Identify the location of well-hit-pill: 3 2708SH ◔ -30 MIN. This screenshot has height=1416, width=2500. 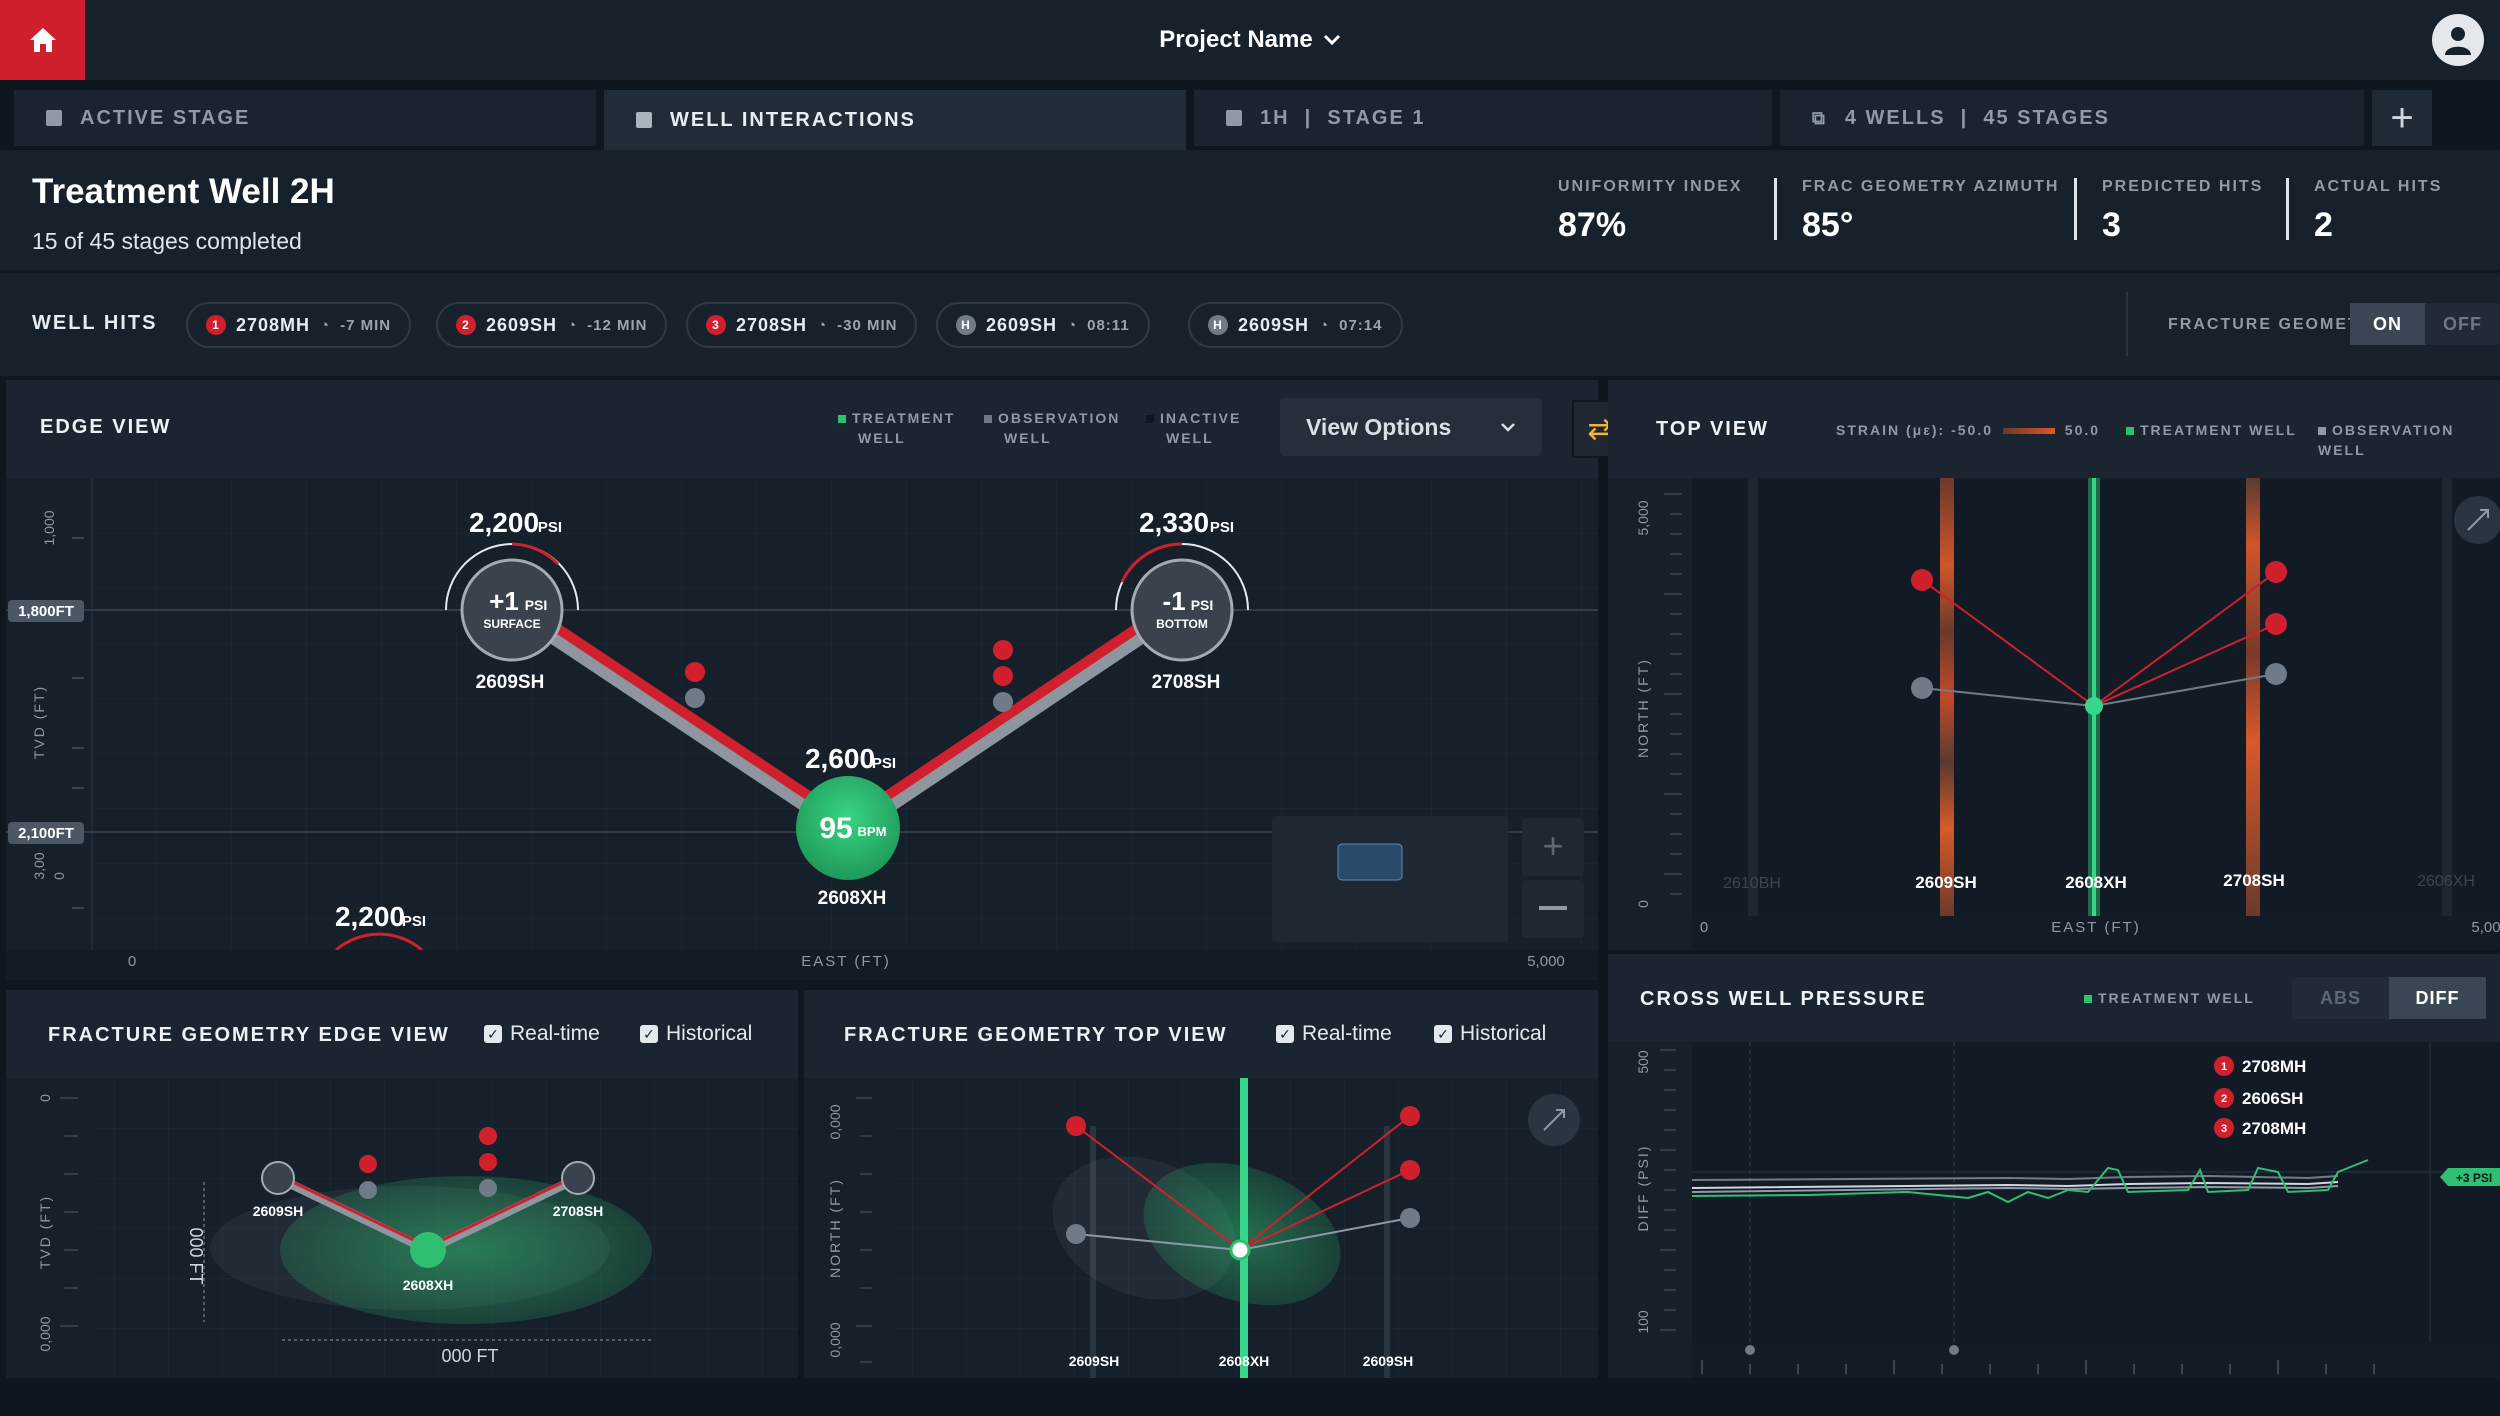
(802, 325).